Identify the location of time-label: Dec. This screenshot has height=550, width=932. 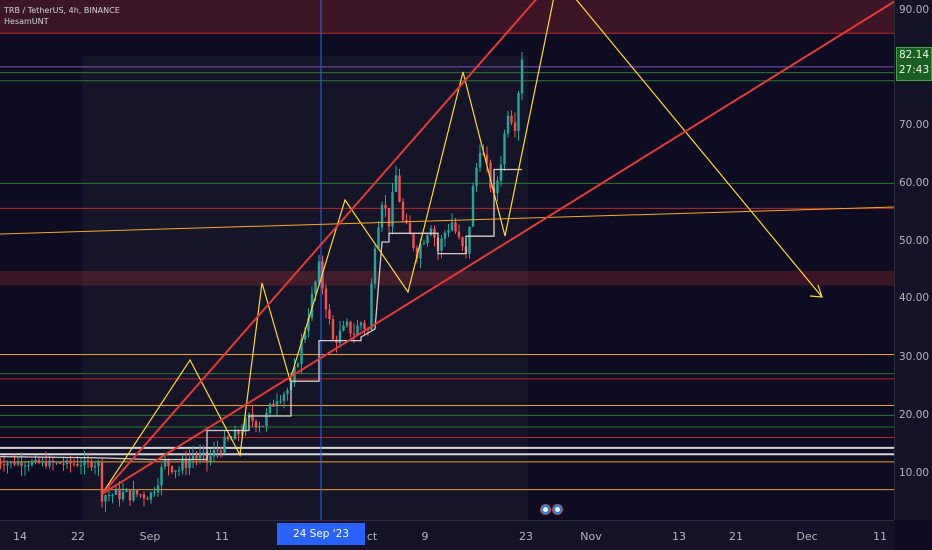
(807, 536).